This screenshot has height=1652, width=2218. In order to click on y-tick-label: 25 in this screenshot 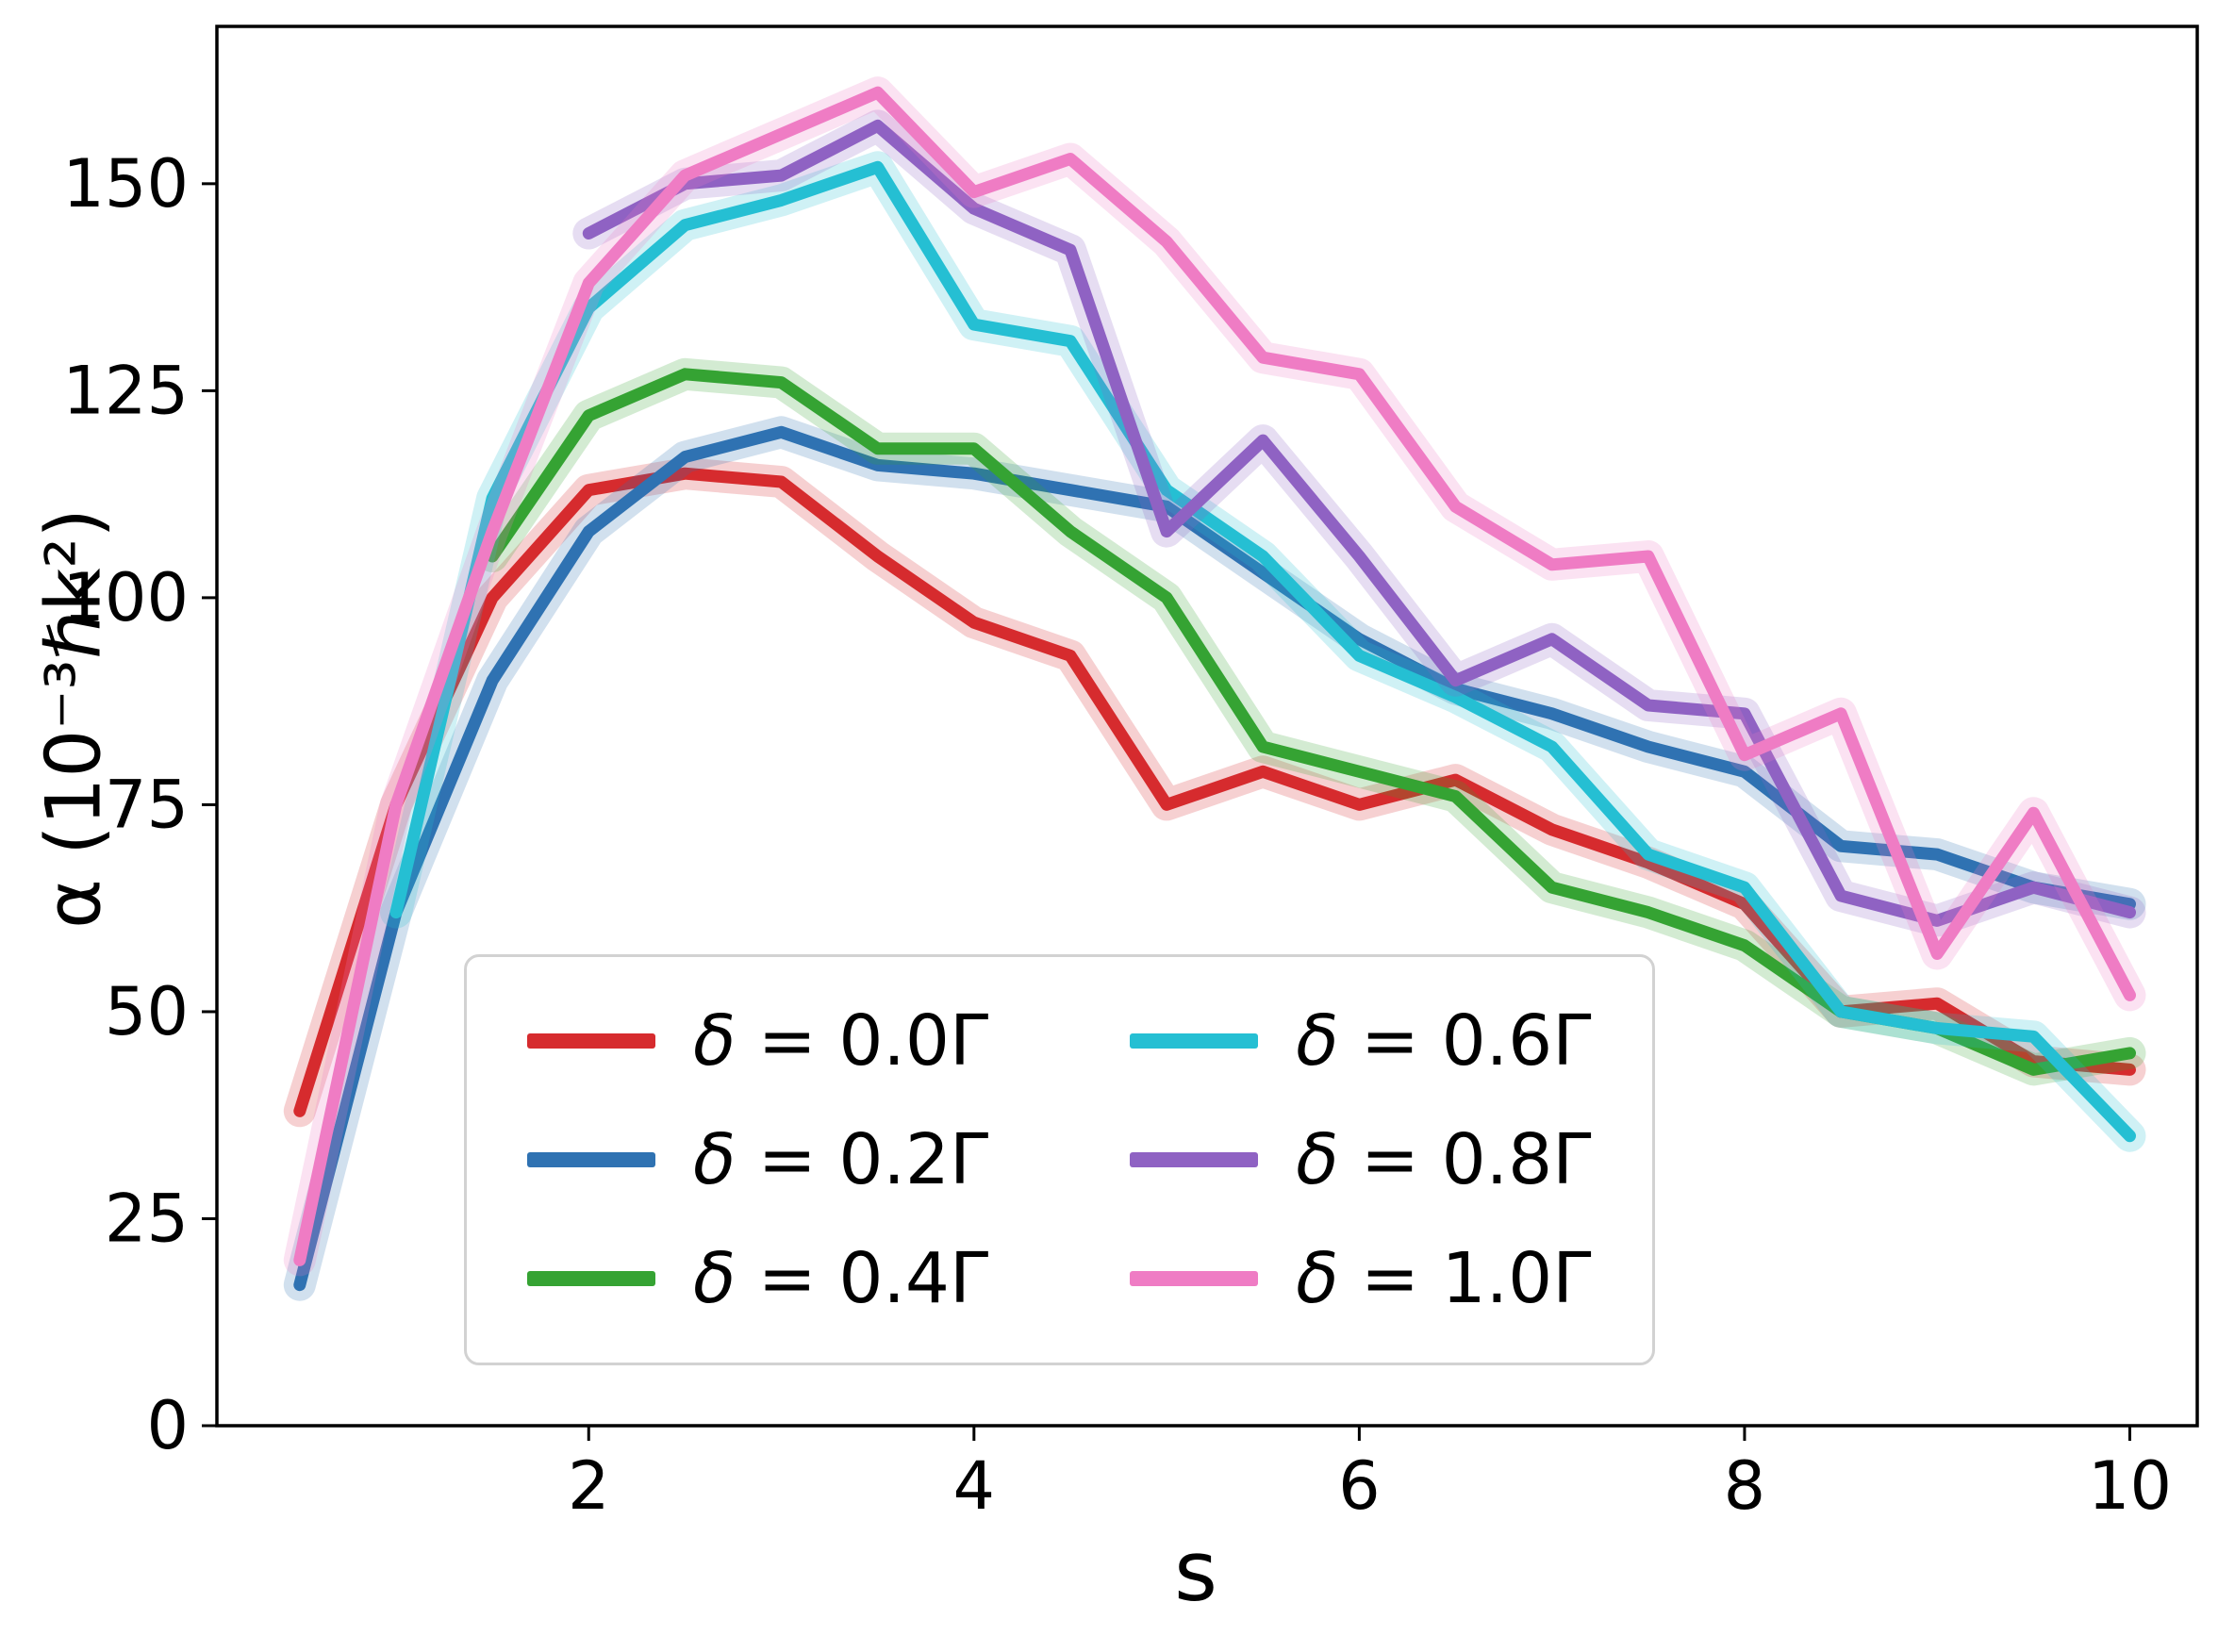, I will do `click(147, 1218)`.